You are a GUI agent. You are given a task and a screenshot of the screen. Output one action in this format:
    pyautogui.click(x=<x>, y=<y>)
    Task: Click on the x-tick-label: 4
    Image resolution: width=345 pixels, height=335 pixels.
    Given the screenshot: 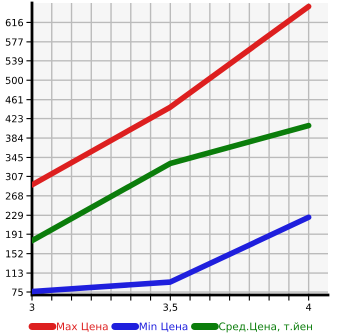 What is the action you would take?
    pyautogui.click(x=309, y=307)
    